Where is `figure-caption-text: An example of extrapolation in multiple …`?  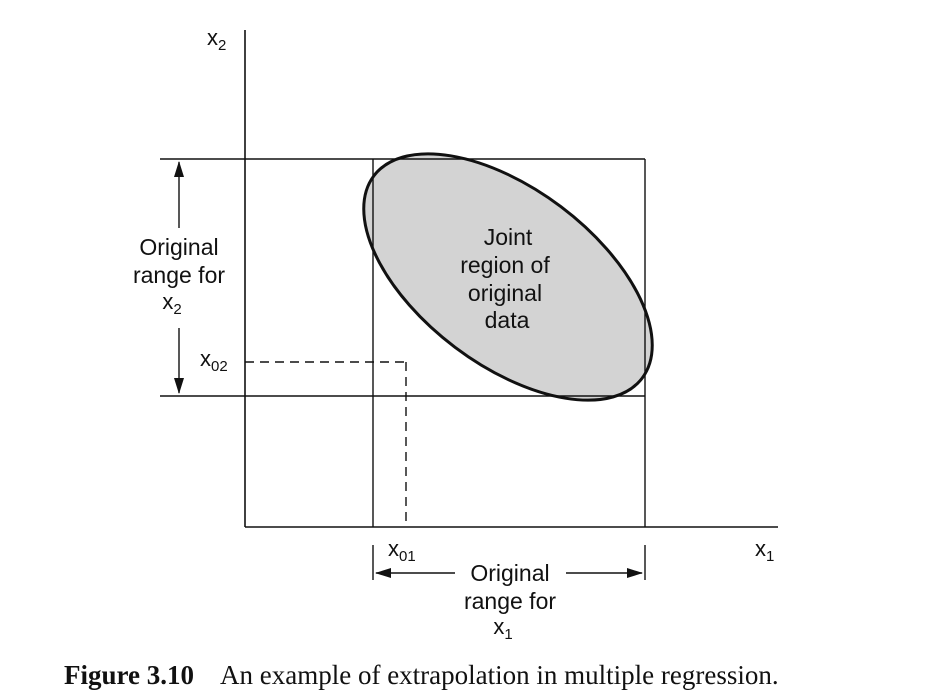
figure-caption-text: An example of extrapolation in multiple … is located at coordinates (499, 675).